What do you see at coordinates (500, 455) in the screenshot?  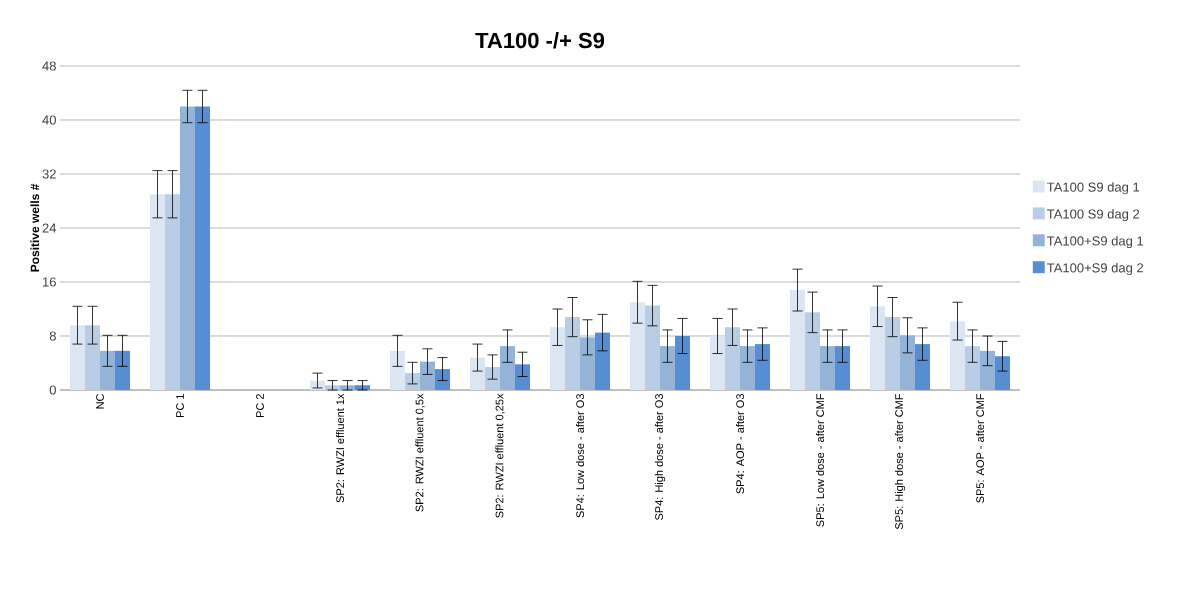 I see `x-tick-label: SP2: RWZI effluent 0,25x` at bounding box center [500, 455].